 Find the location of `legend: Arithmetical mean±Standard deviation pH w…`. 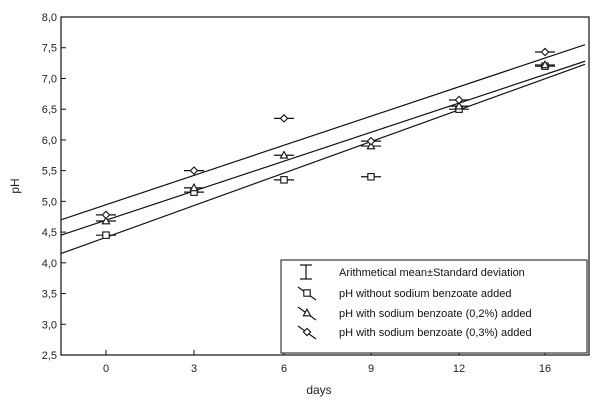

legend: Arithmetical mean±Standard deviation pH w… is located at coordinates (434, 306).